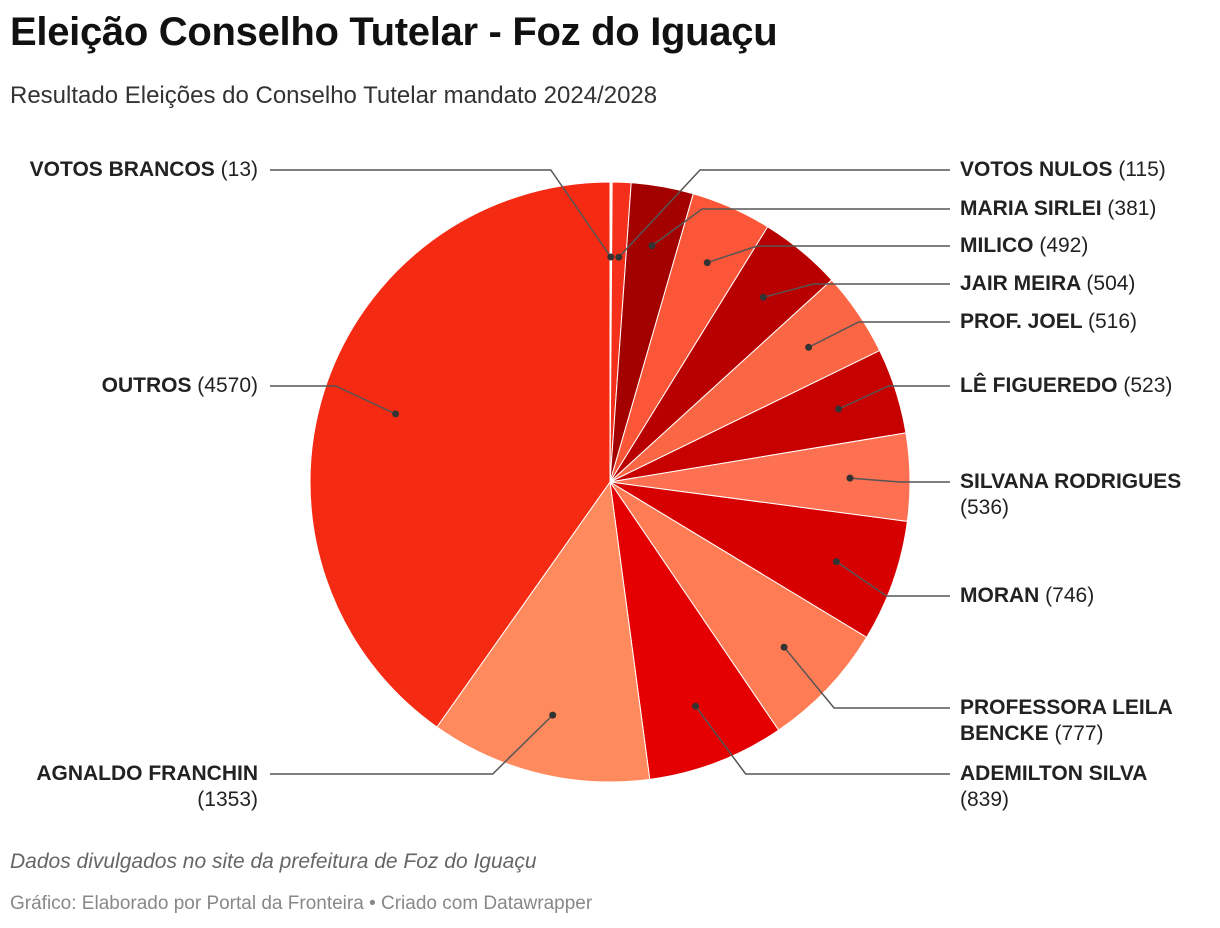  Describe the element at coordinates (866, 677) in the screenshot. I see `leader-line-professora-leila-bencke` at that location.